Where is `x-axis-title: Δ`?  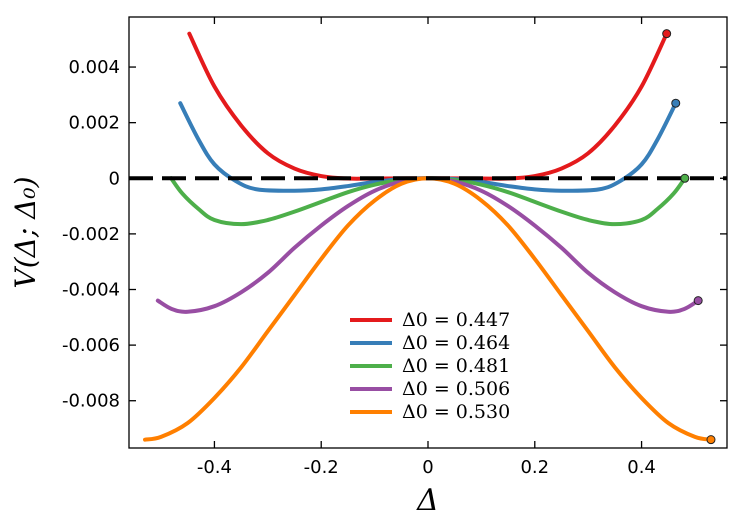
x-axis-title: Δ is located at coordinates (427, 500).